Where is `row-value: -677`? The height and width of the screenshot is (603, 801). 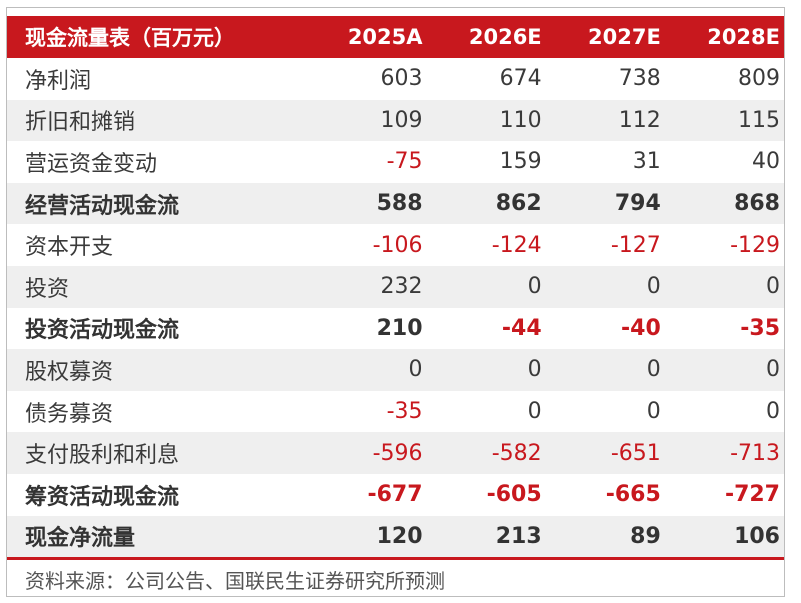
row-value: -677 is located at coordinates (395, 495).